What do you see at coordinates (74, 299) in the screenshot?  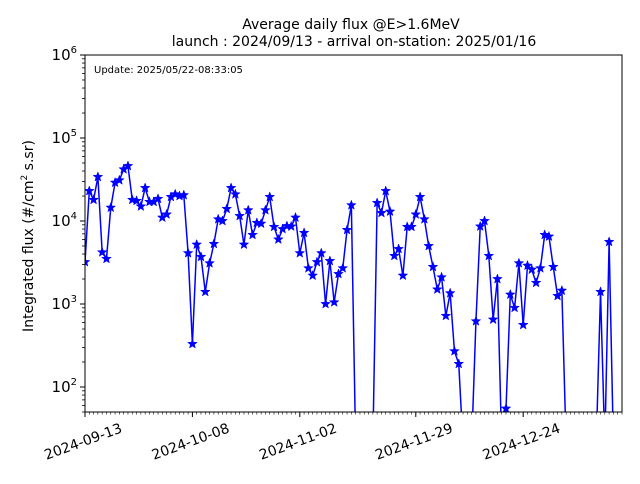 I see `y-tick-label-exponent: 3` at bounding box center [74, 299].